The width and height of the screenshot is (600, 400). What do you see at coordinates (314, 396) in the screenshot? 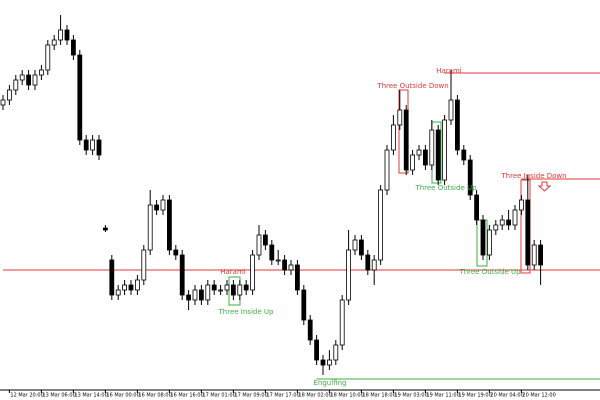
I see `x-tick-label: 18 Mar 02:00` at bounding box center [314, 396].